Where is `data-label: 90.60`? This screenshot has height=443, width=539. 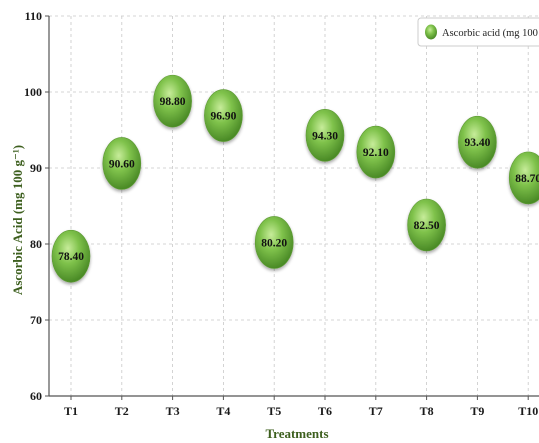
data-label: 90.60 is located at coordinates (122, 164).